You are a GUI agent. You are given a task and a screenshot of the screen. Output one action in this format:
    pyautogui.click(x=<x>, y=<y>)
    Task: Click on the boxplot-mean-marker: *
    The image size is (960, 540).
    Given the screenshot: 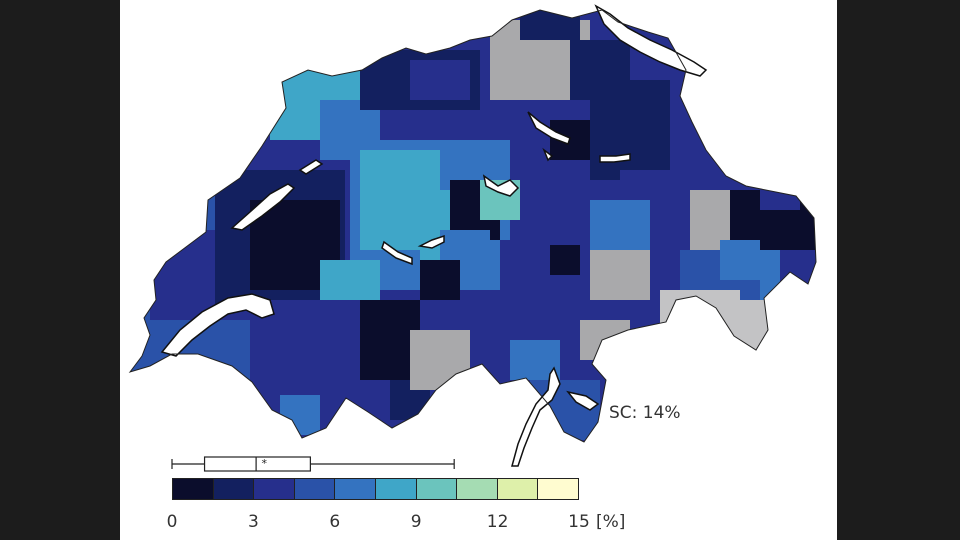 What is the action you would take?
    pyautogui.click(x=265, y=463)
    